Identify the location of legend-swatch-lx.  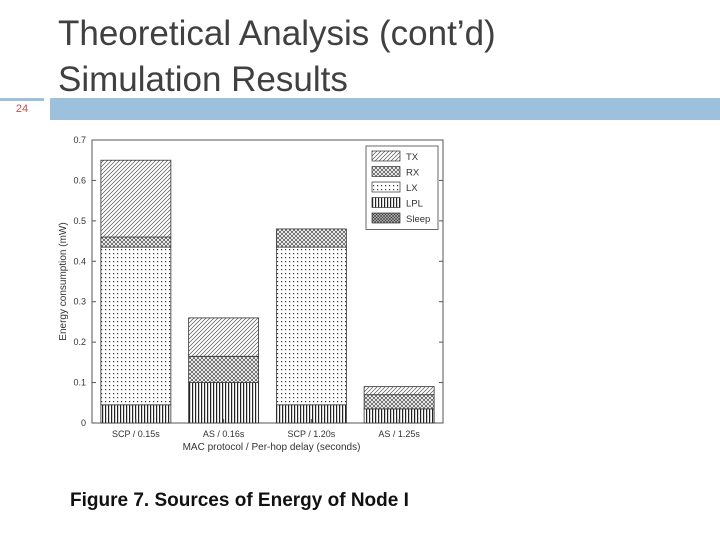
(386, 187).